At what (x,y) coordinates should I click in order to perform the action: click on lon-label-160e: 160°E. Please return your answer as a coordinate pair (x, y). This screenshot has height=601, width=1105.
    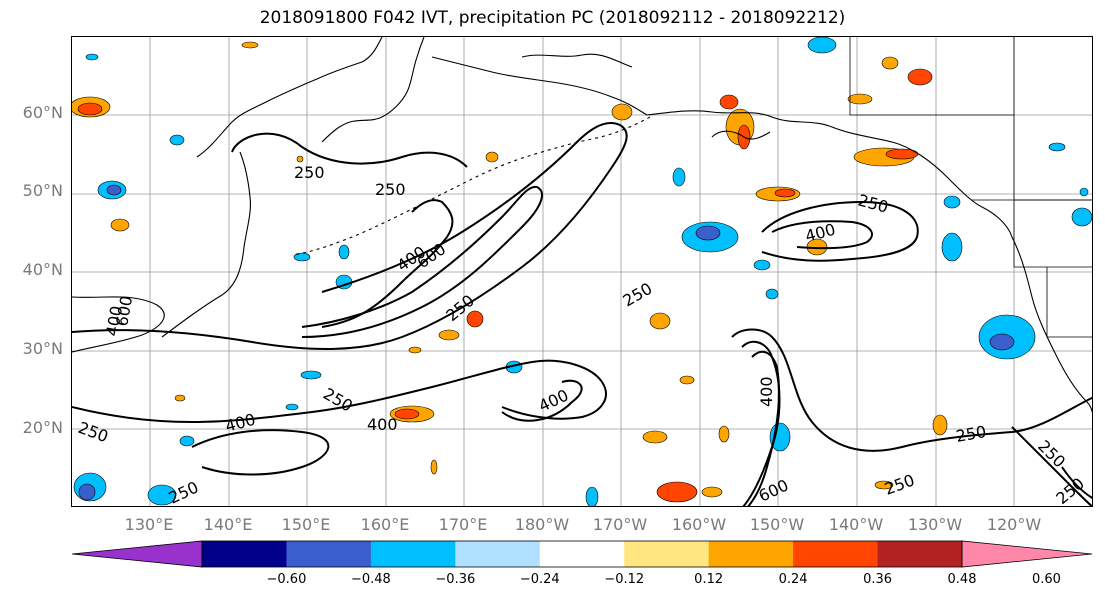
    Looking at the image, I should click on (385, 524).